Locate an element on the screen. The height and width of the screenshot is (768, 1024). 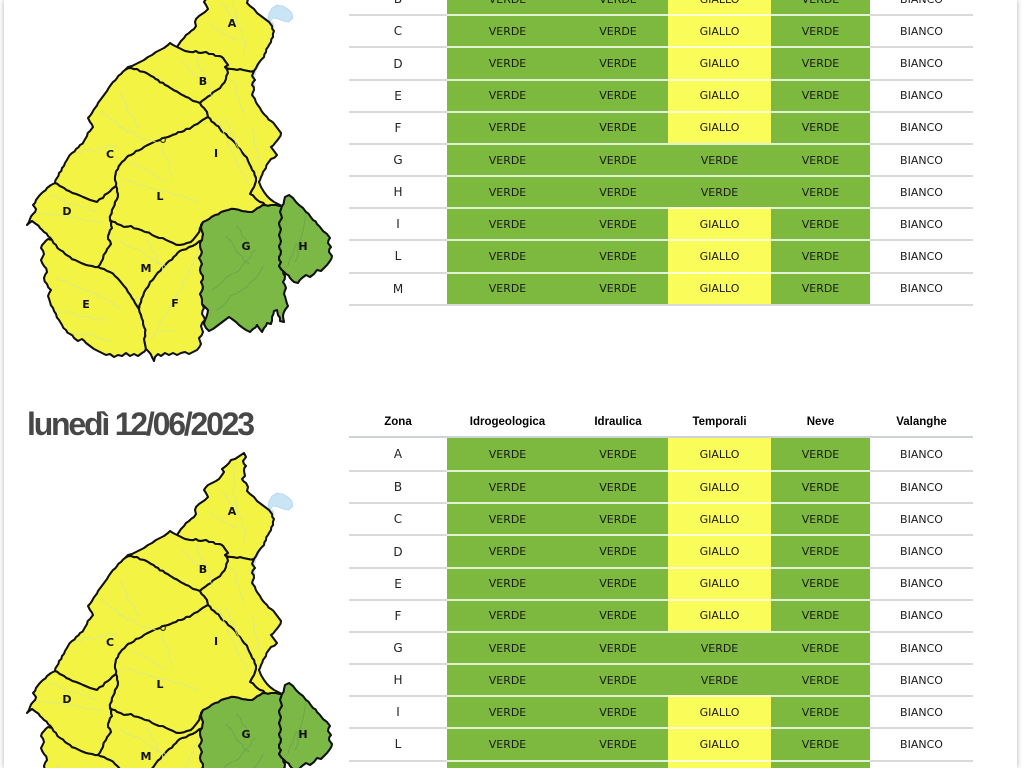
map-zone-label-H: H is located at coordinates (302, 246).